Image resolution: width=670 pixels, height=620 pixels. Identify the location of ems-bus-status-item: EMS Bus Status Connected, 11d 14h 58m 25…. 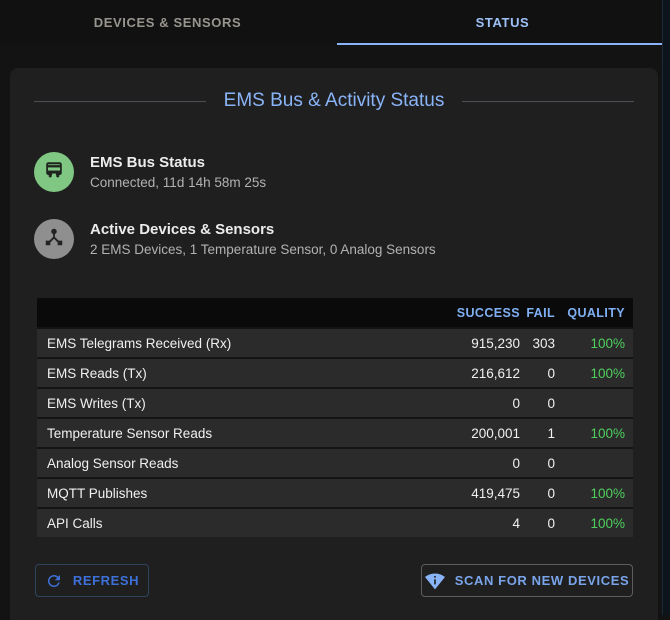
(338, 172).